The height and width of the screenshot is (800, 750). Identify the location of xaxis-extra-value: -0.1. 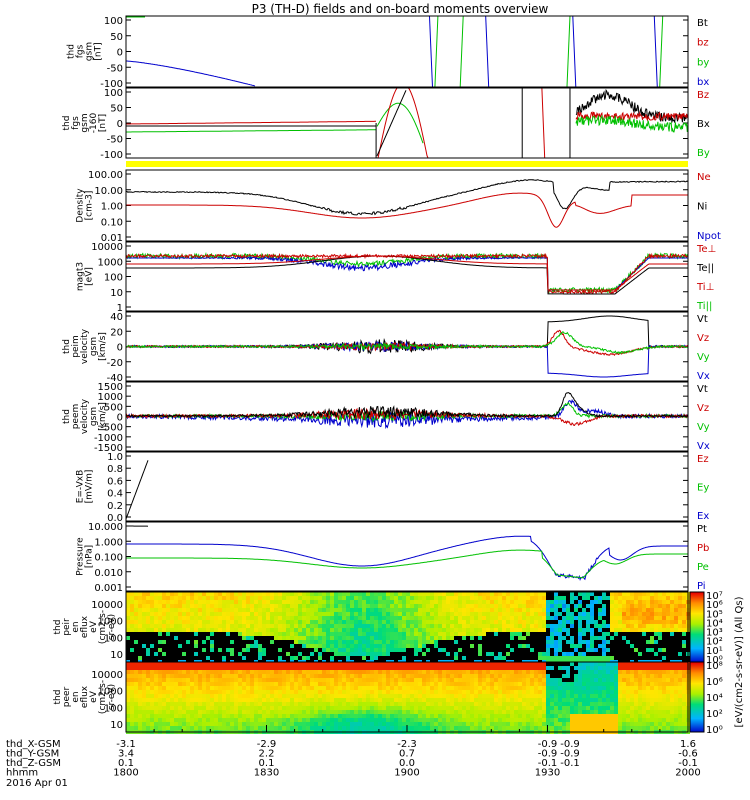
(570, 763).